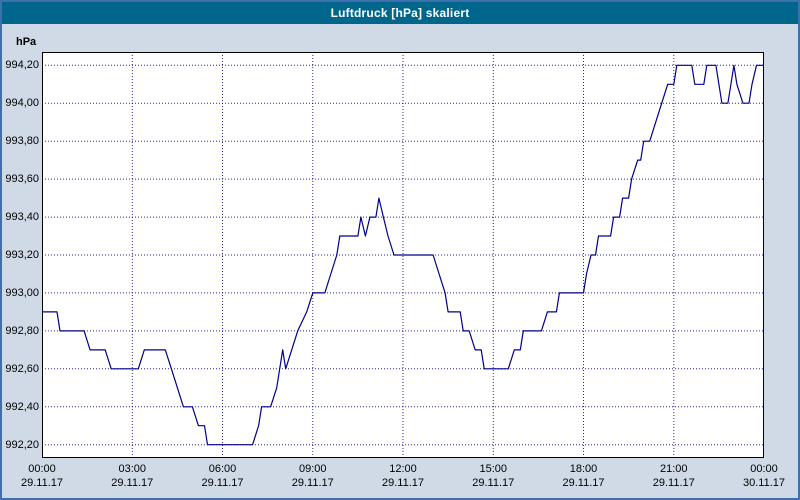 The image size is (800, 500). I want to click on window-title-bar: Luftdruck [hPa] skaliert, so click(400, 13).